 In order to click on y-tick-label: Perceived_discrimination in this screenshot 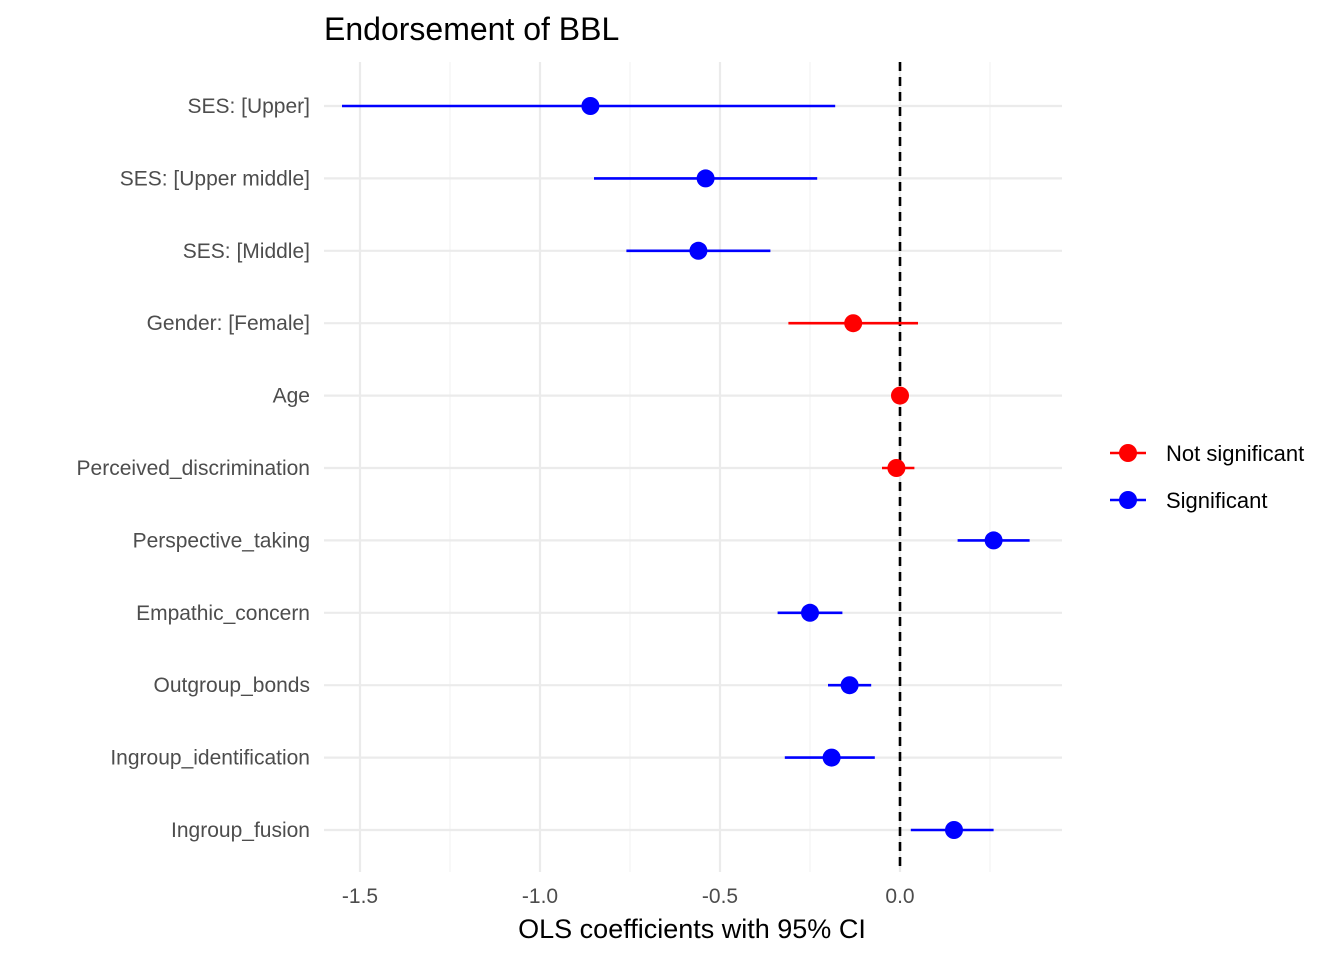, I will do `click(193, 468)`.